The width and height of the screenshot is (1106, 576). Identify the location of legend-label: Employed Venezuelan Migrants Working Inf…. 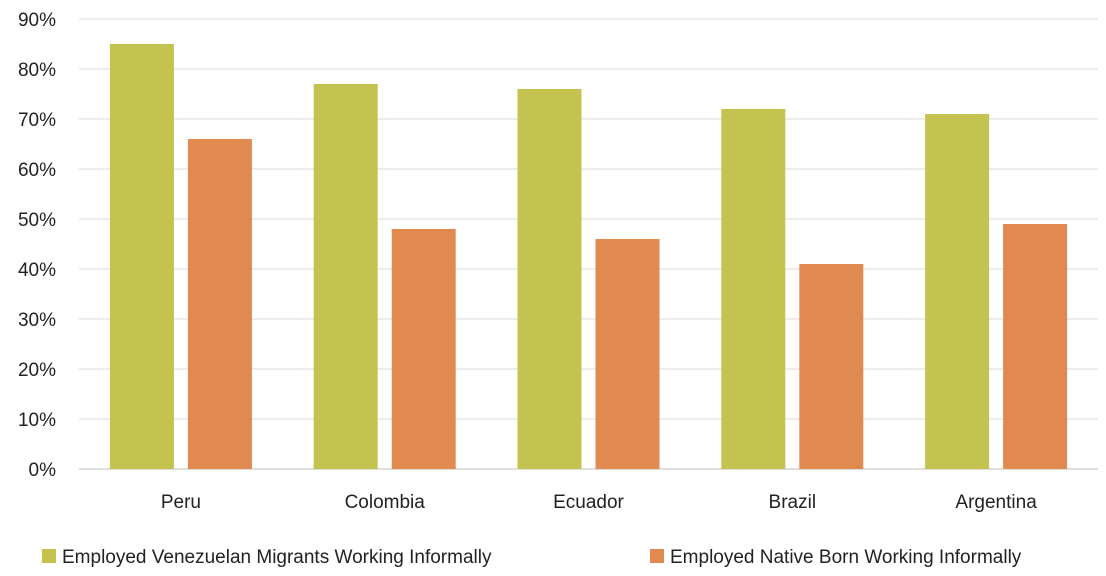
(277, 557).